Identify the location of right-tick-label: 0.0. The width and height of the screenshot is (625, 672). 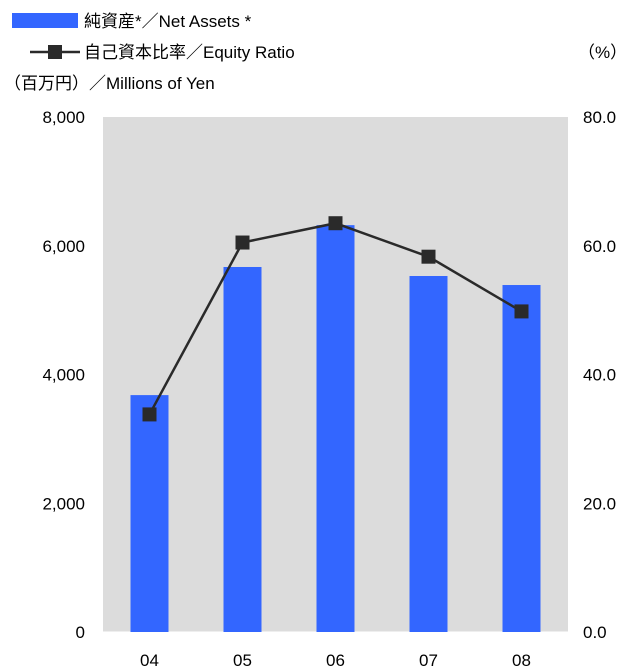
(595, 632).